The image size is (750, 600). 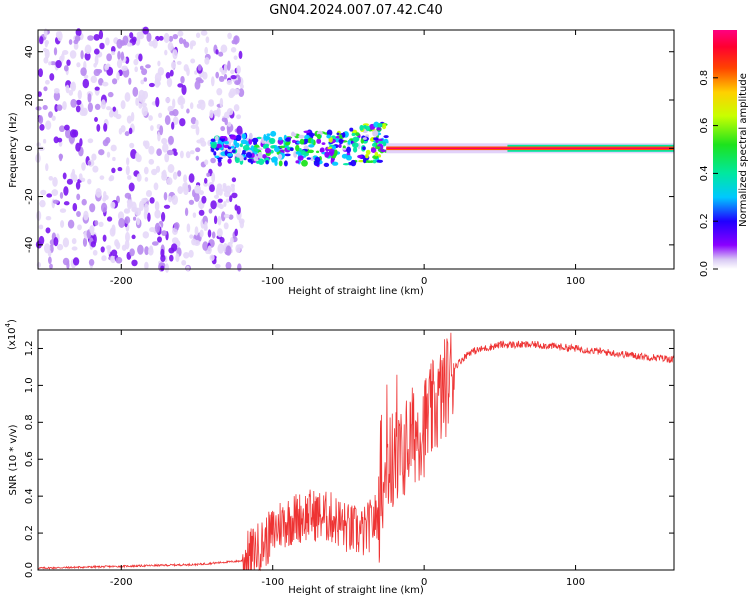 What do you see at coordinates (424, 281) in the screenshot?
I see `x-tick-label: 0` at bounding box center [424, 281].